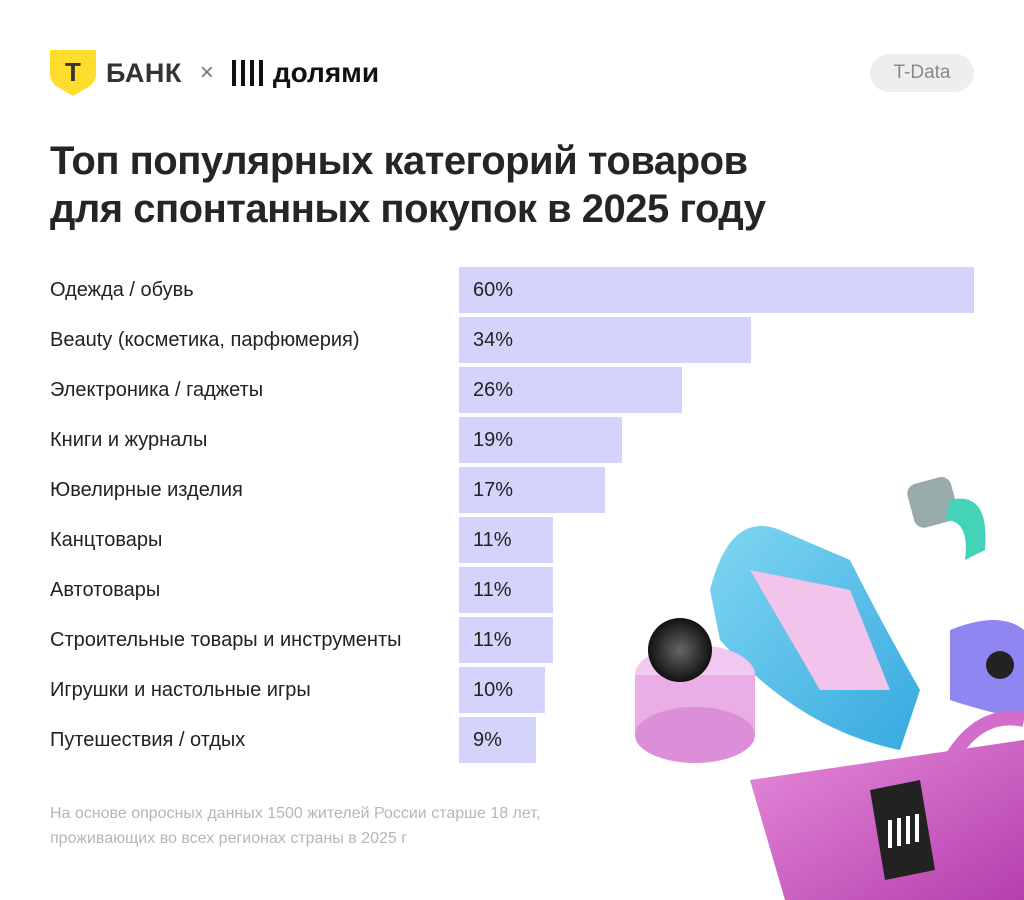  What do you see at coordinates (493, 340) in the screenshot?
I see `value-label: 34%` at bounding box center [493, 340].